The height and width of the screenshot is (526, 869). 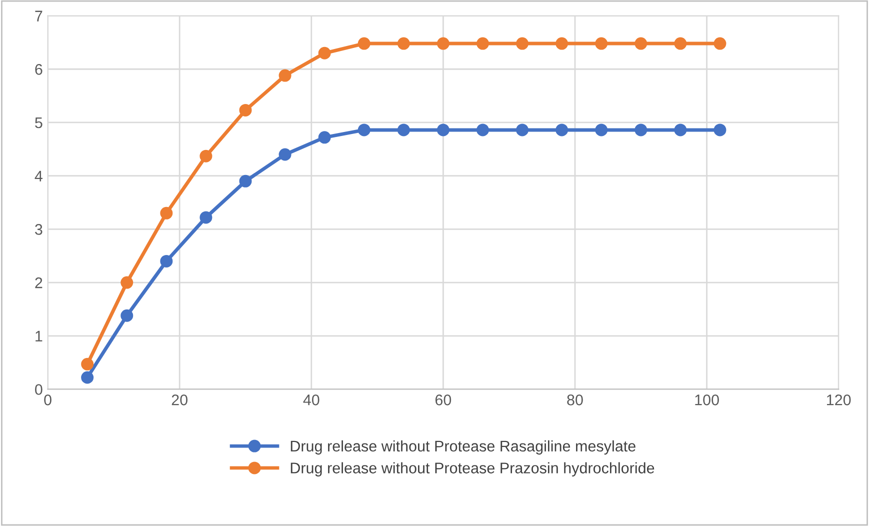 What do you see at coordinates (38, 176) in the screenshot?
I see `y-tick-label: 4` at bounding box center [38, 176].